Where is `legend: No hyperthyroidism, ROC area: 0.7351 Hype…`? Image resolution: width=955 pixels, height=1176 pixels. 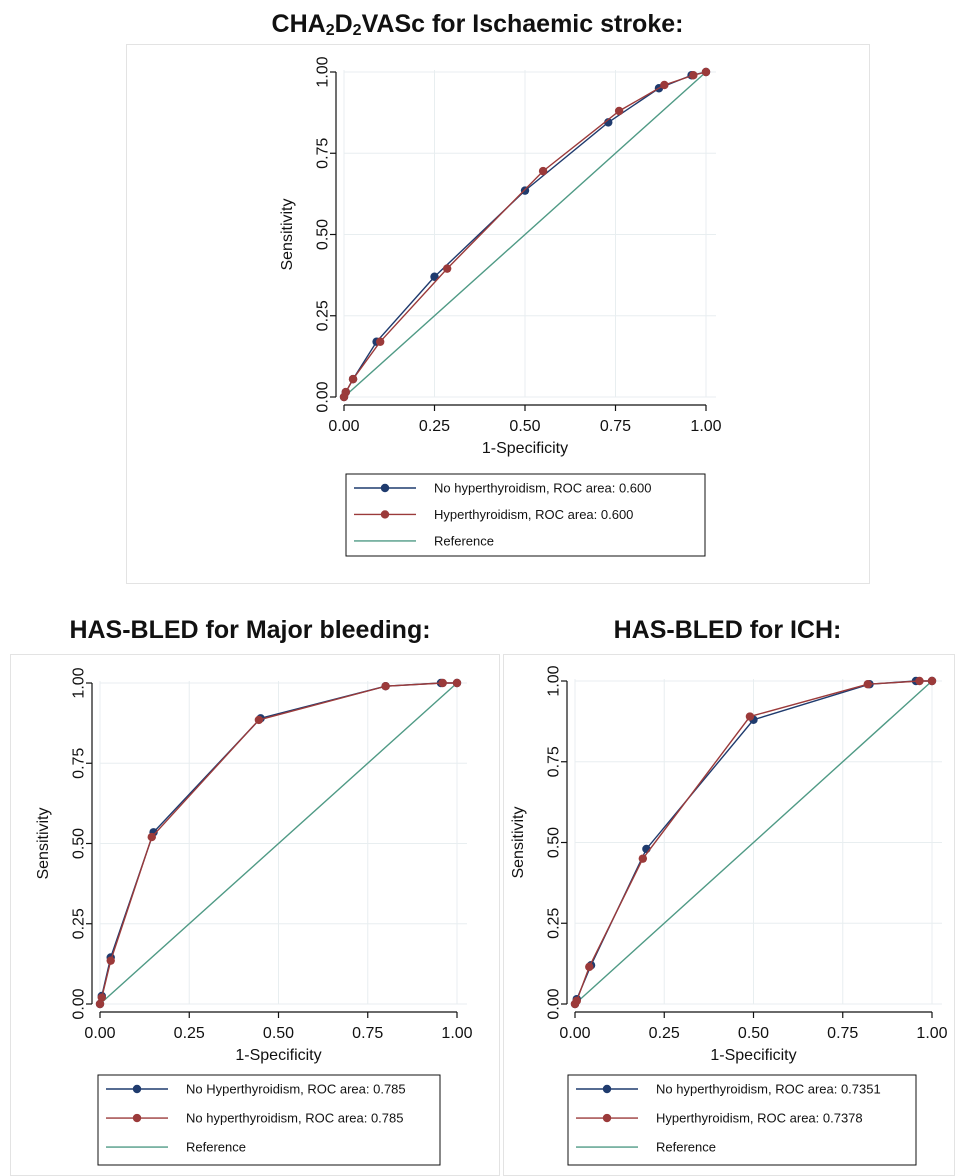
legend: No hyperthyroidism, ROC area: 0.7351 Hype… is located at coordinates (742, 1120).